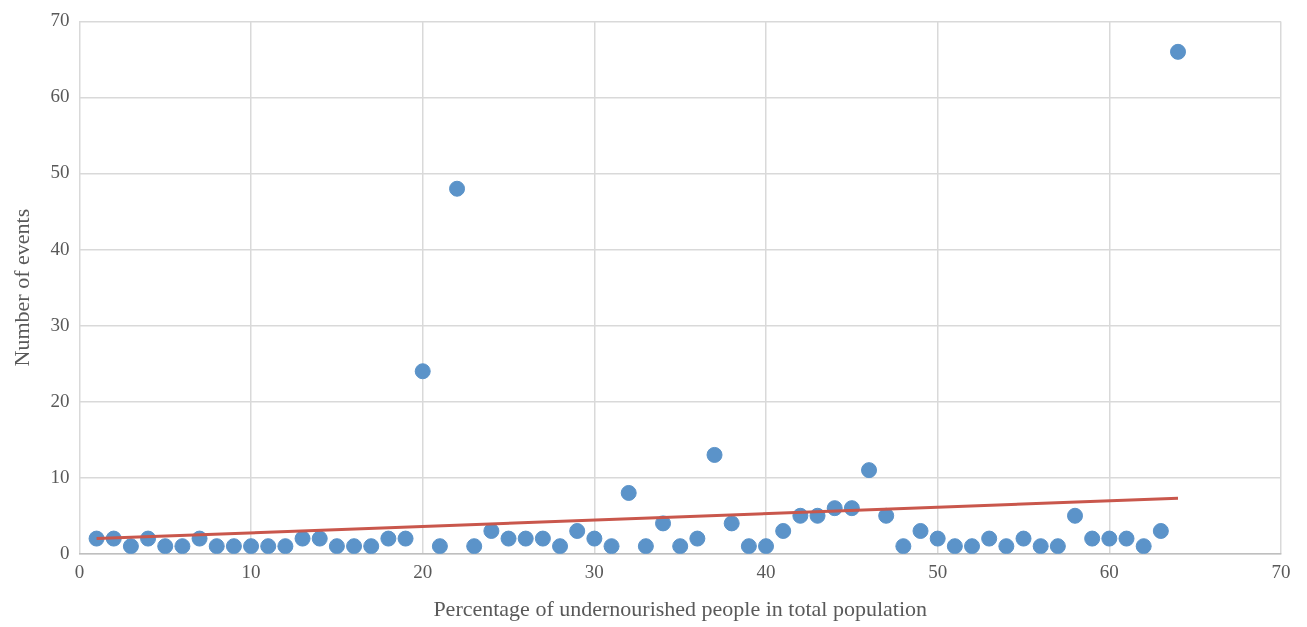 Image resolution: width=1307 pixels, height=627 pixels. Describe the element at coordinates (423, 572) in the screenshot. I see `x-tick-label: 20` at that location.